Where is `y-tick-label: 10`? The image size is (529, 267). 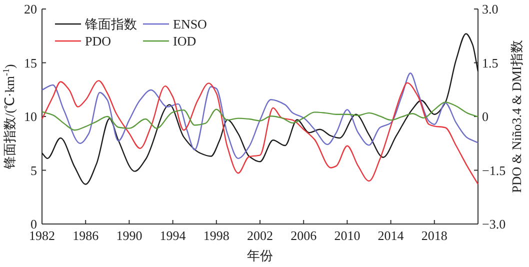
y-tick-label: 10 is located at coordinates (30, 116).